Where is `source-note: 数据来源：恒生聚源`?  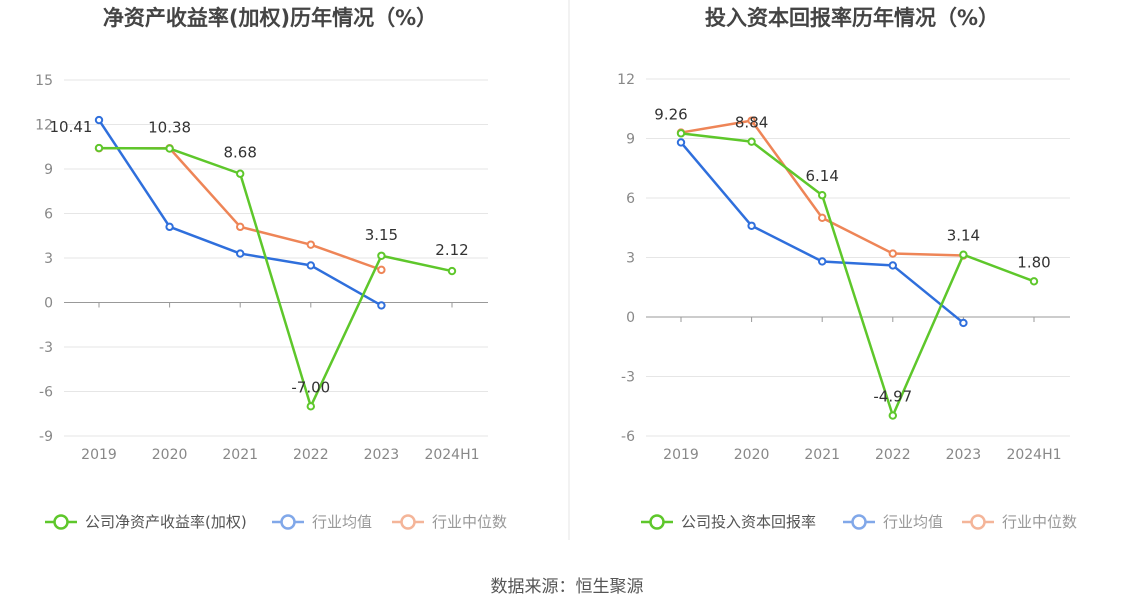
source-note: 数据来源：恒生聚源 is located at coordinates (567, 587).